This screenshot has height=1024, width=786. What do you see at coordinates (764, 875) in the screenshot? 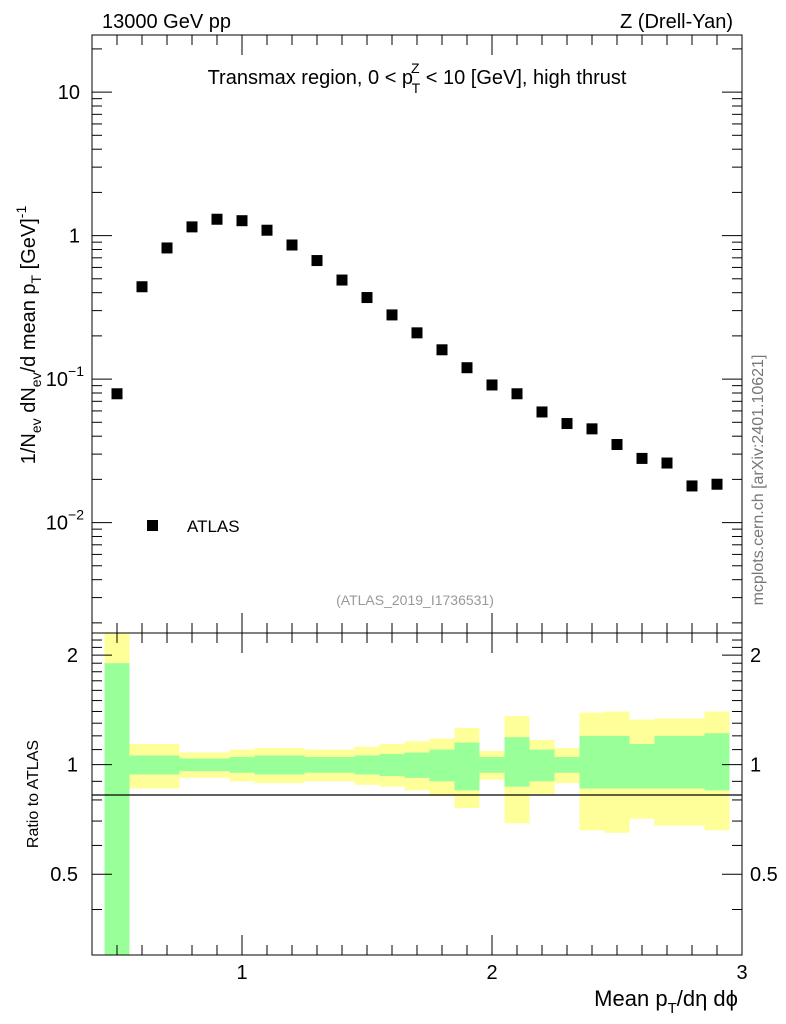
I see `ratio-y-tick-label-right: 0.5` at bounding box center [764, 875].